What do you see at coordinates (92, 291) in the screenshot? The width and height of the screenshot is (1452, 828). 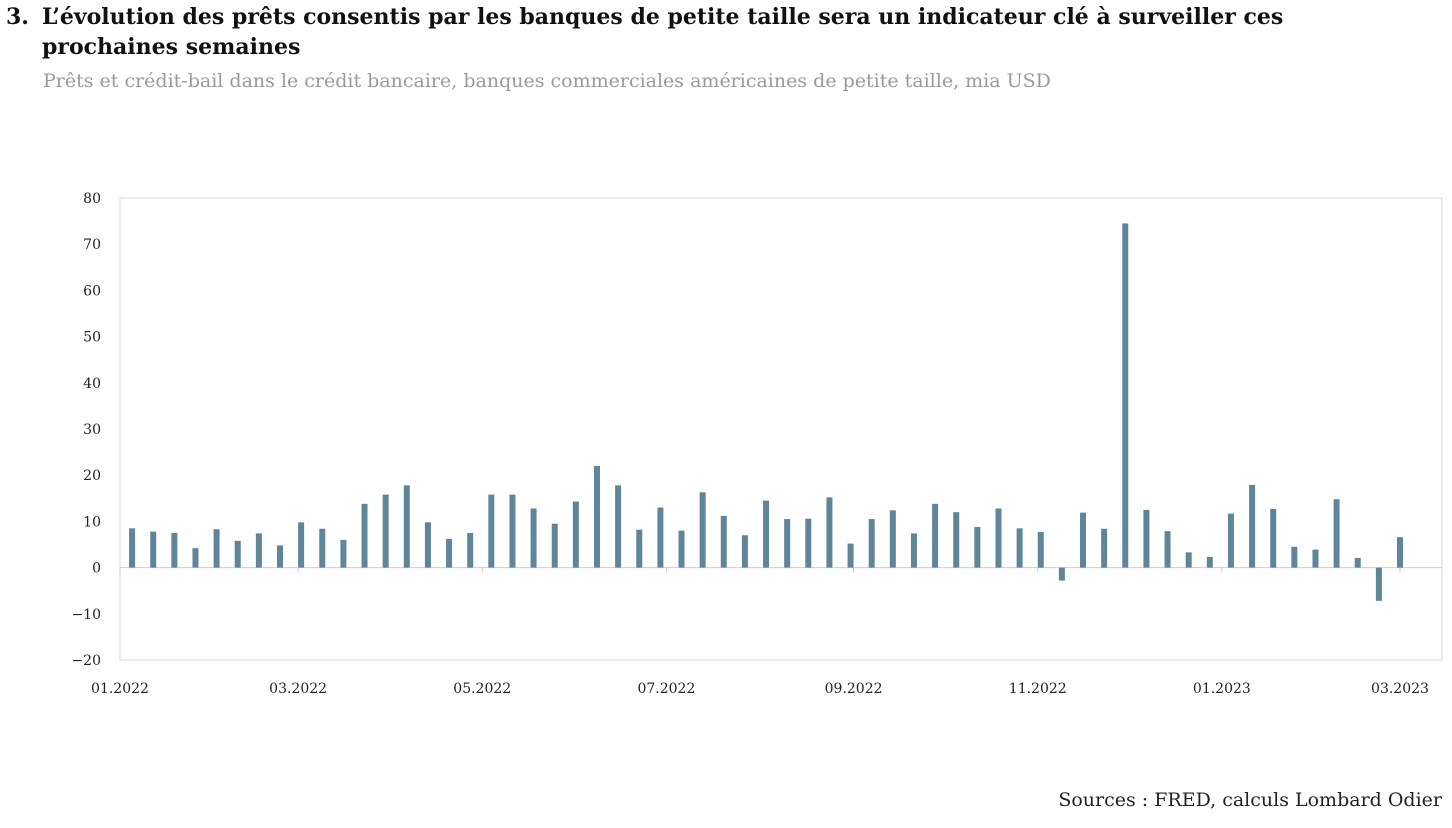 I see `y-tick-label: 60` at bounding box center [92, 291].